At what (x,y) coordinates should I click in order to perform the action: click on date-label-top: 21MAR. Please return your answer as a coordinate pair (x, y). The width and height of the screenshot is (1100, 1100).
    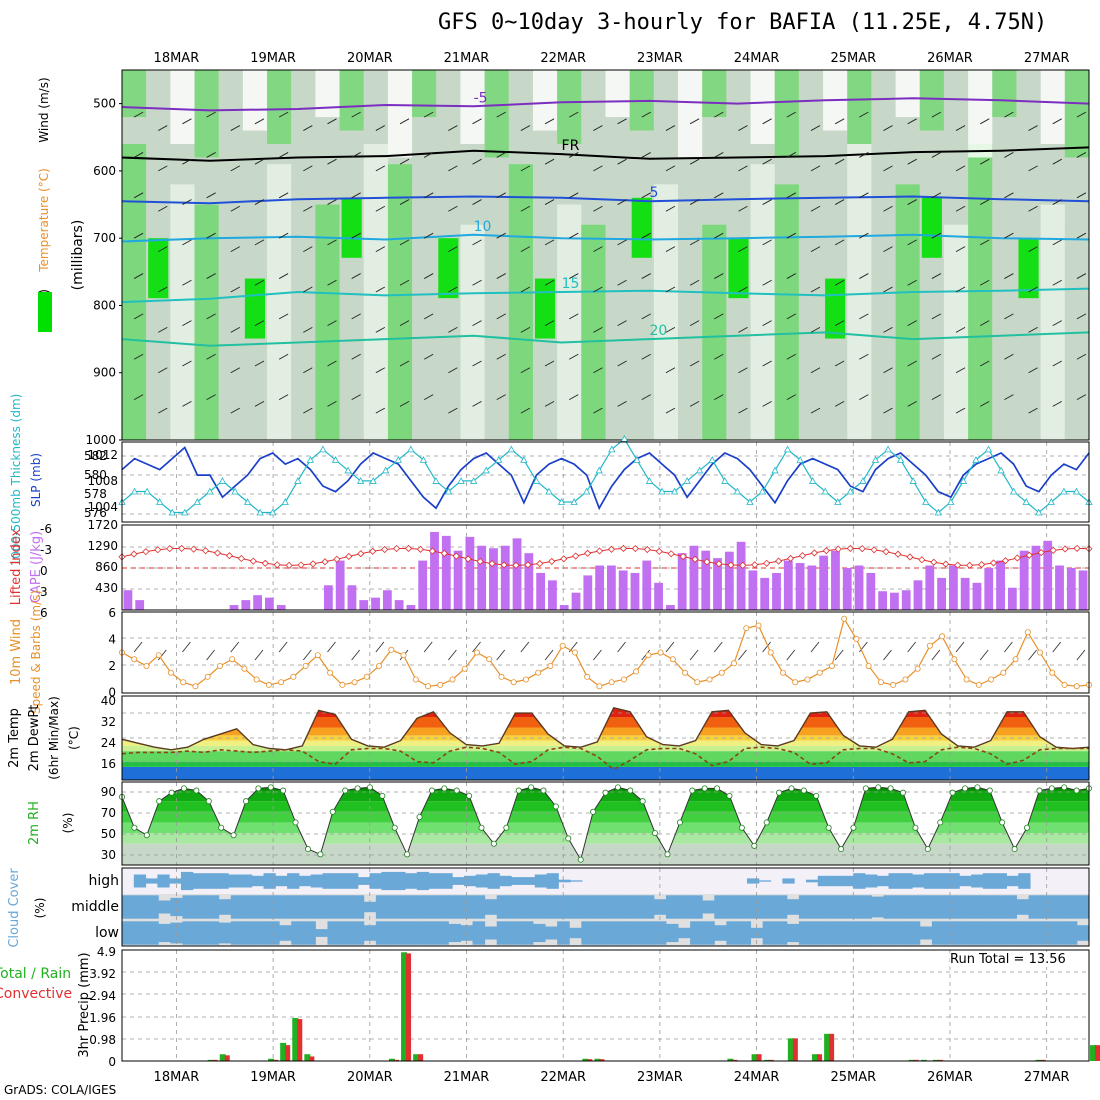
    Looking at the image, I should click on (467, 58).